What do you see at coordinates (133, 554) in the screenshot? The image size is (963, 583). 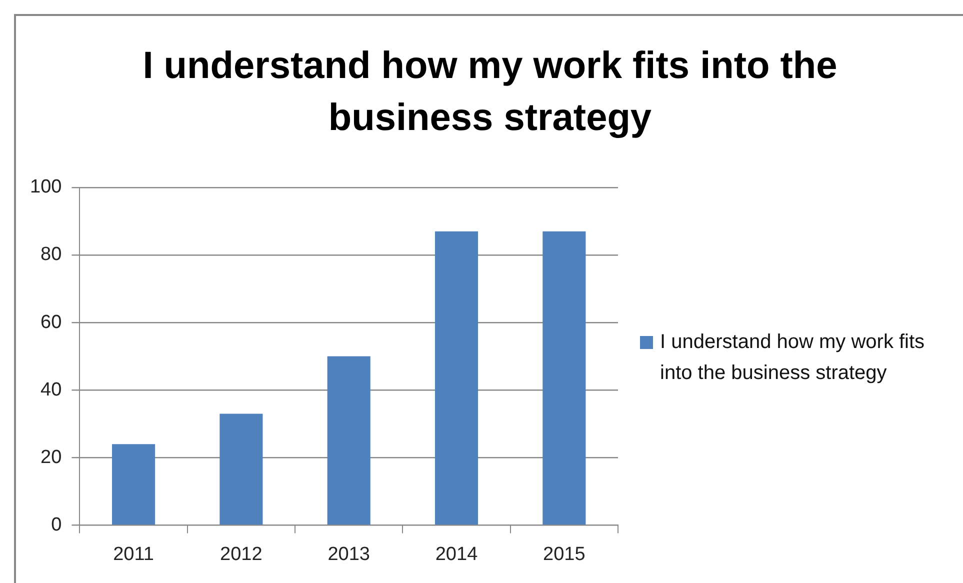 I see `x-tick-label: 2011` at bounding box center [133, 554].